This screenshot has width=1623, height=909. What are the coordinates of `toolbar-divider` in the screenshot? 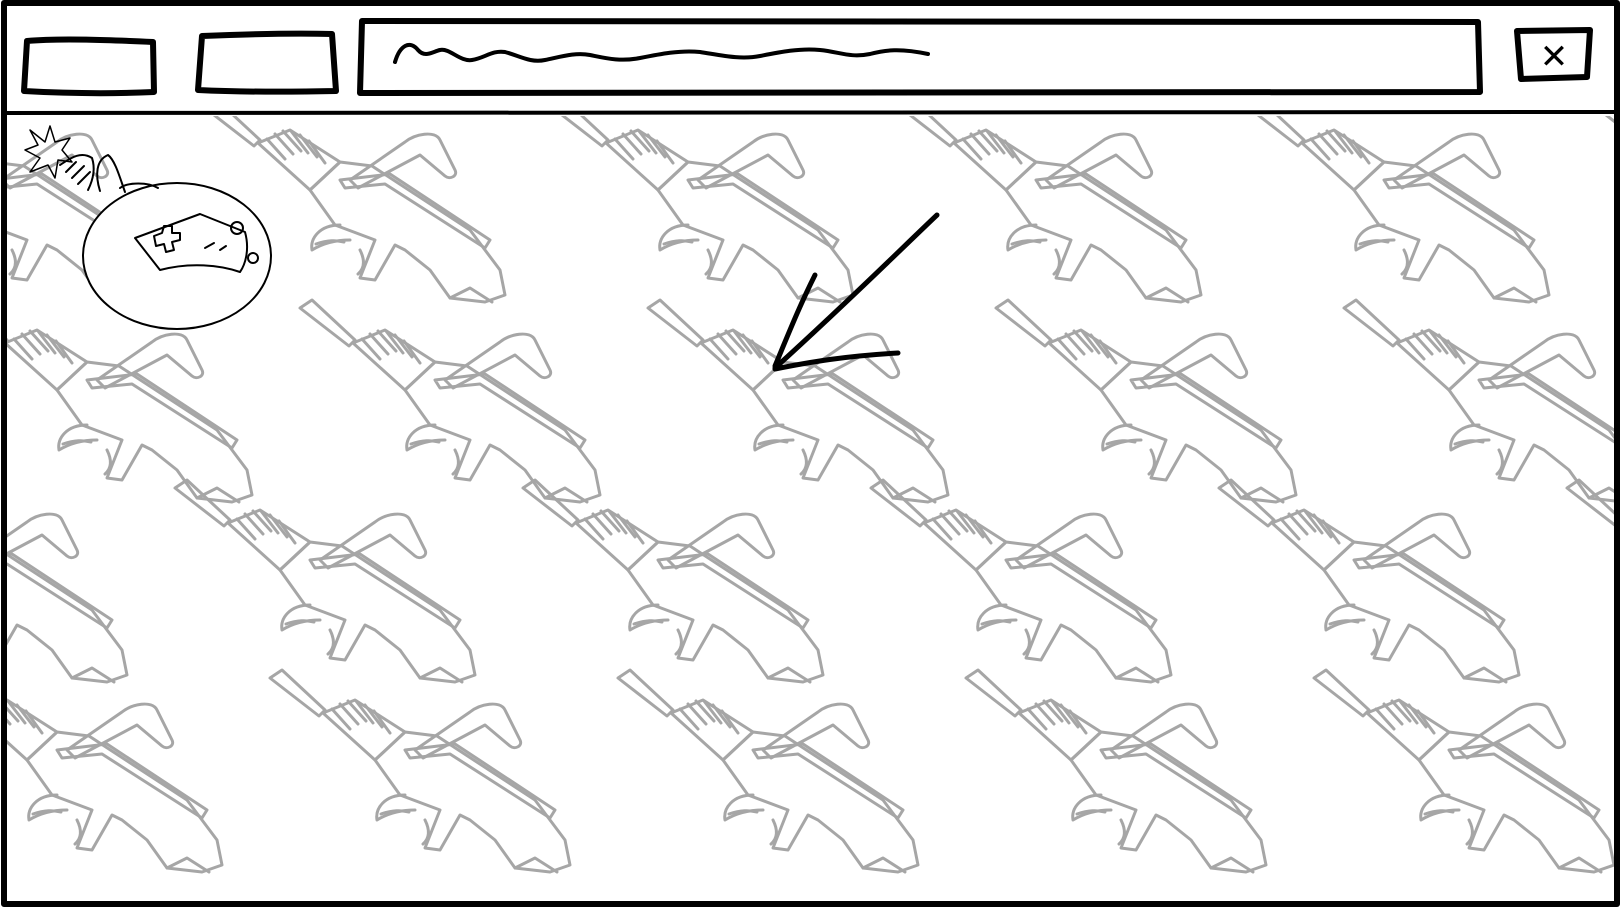 It's located at (810, 112).